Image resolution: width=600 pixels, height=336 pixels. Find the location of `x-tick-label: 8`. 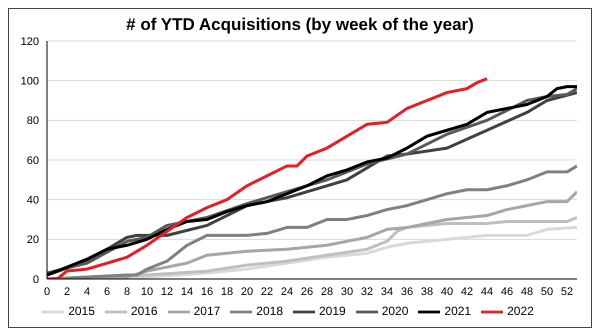

x-tick-label: 8 is located at coordinates (127, 292).